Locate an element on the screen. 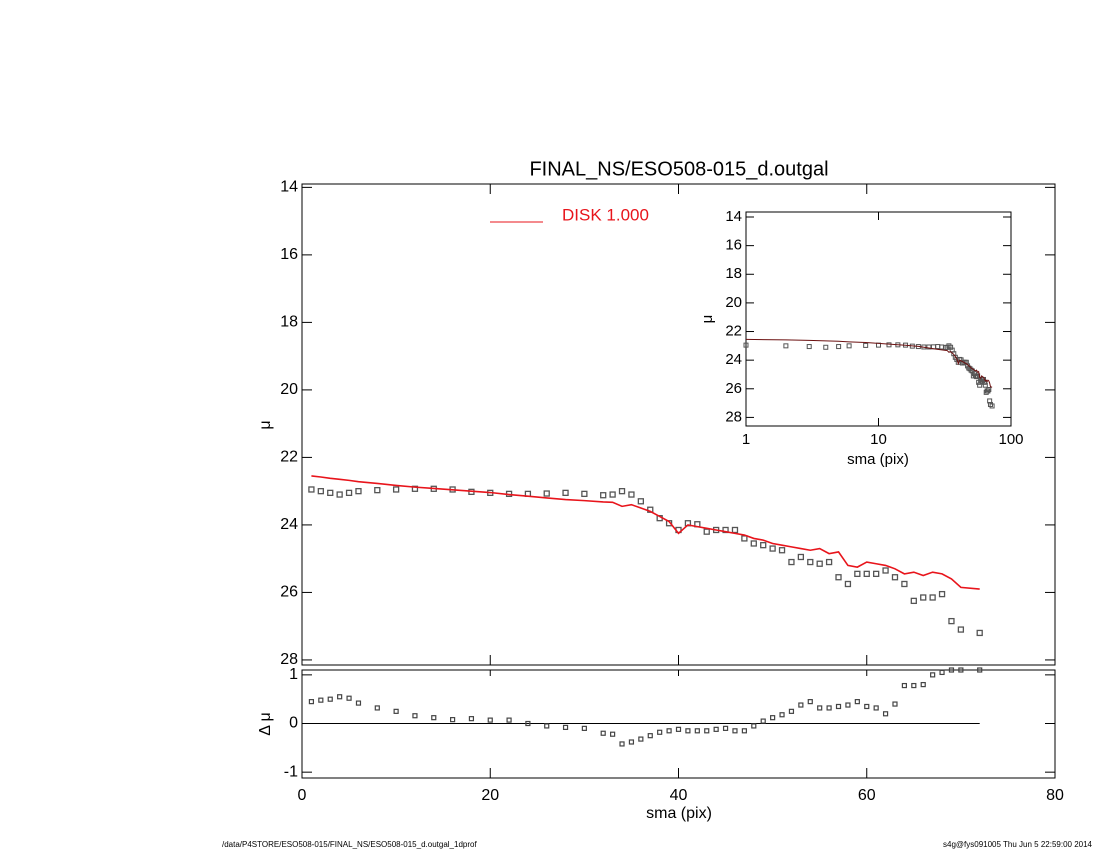 Image resolution: width=1100 pixels, height=850 pixels. inset-x-tick-label: 100 is located at coordinates (1010, 439).